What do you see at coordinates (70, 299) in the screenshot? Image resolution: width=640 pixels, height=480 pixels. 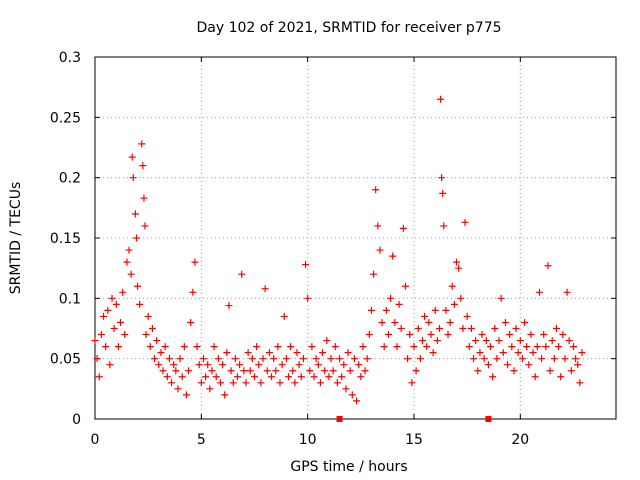 I see `y-tick-label: 0.1` at bounding box center [70, 299].